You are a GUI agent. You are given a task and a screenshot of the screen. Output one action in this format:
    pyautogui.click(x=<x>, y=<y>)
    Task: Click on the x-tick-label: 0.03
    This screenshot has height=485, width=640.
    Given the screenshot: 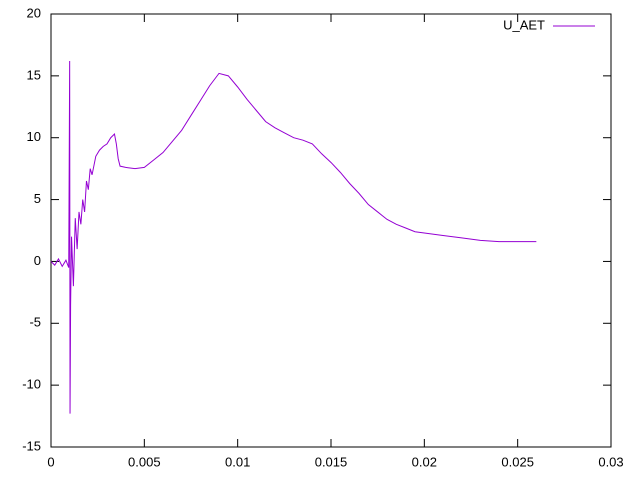 What is the action you would take?
    pyautogui.click(x=610, y=461)
    